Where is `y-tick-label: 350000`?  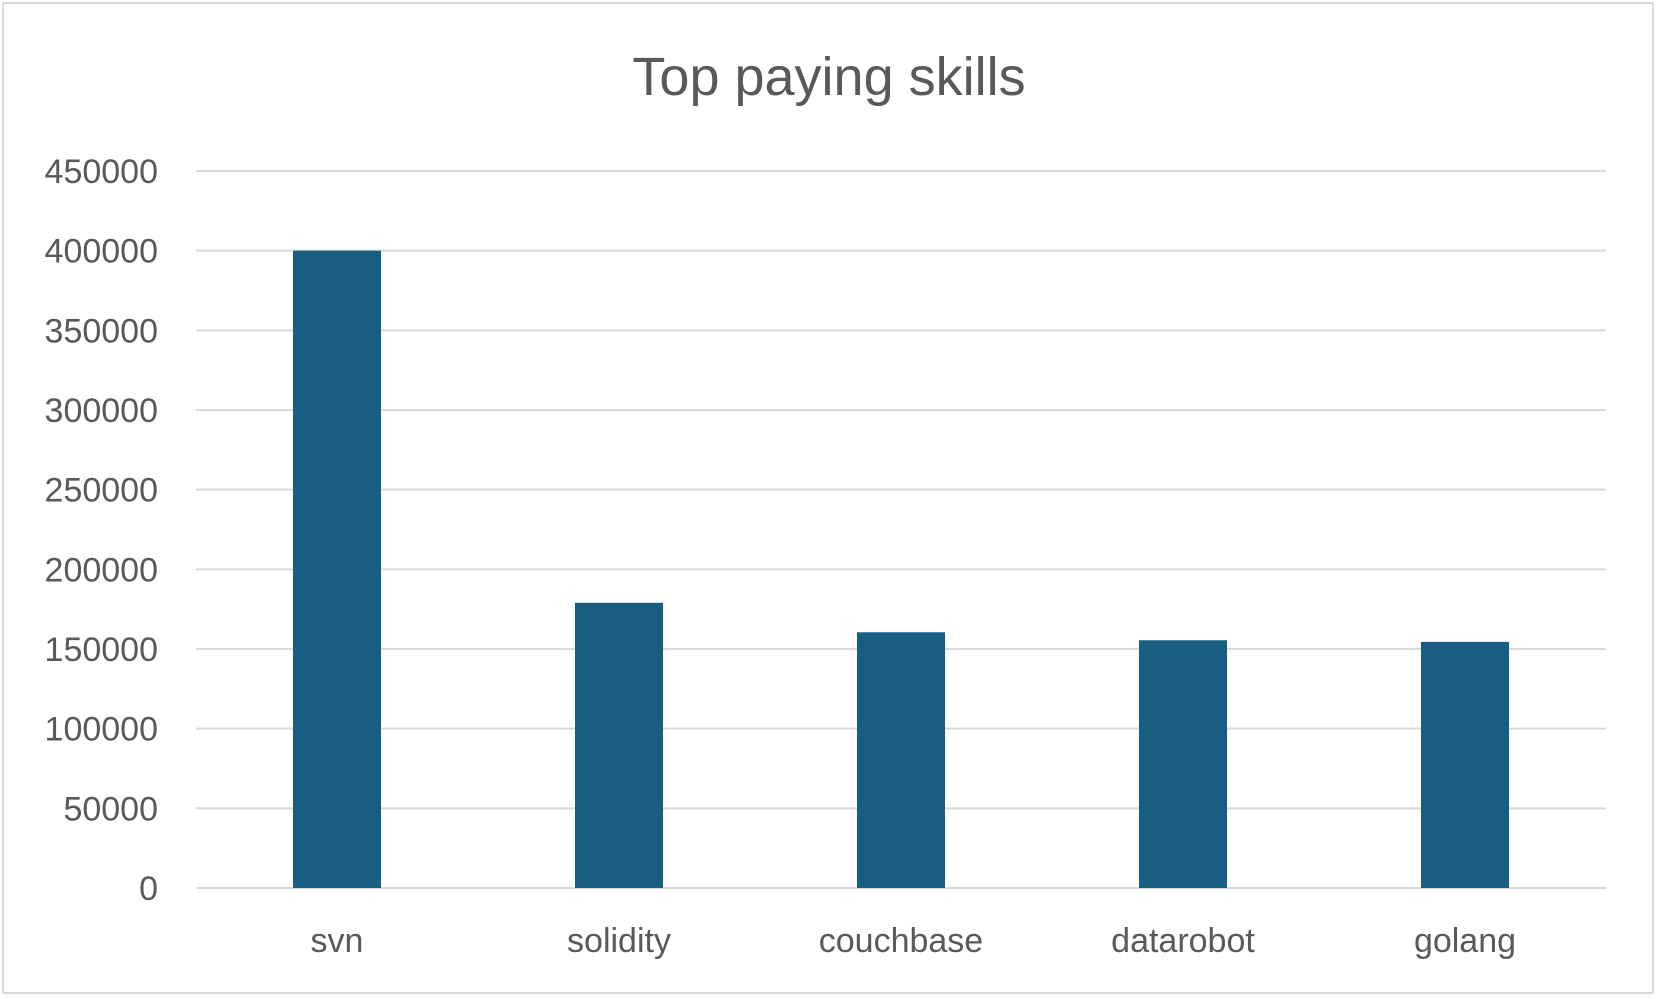 y-tick-label: 350000 is located at coordinates (101, 331).